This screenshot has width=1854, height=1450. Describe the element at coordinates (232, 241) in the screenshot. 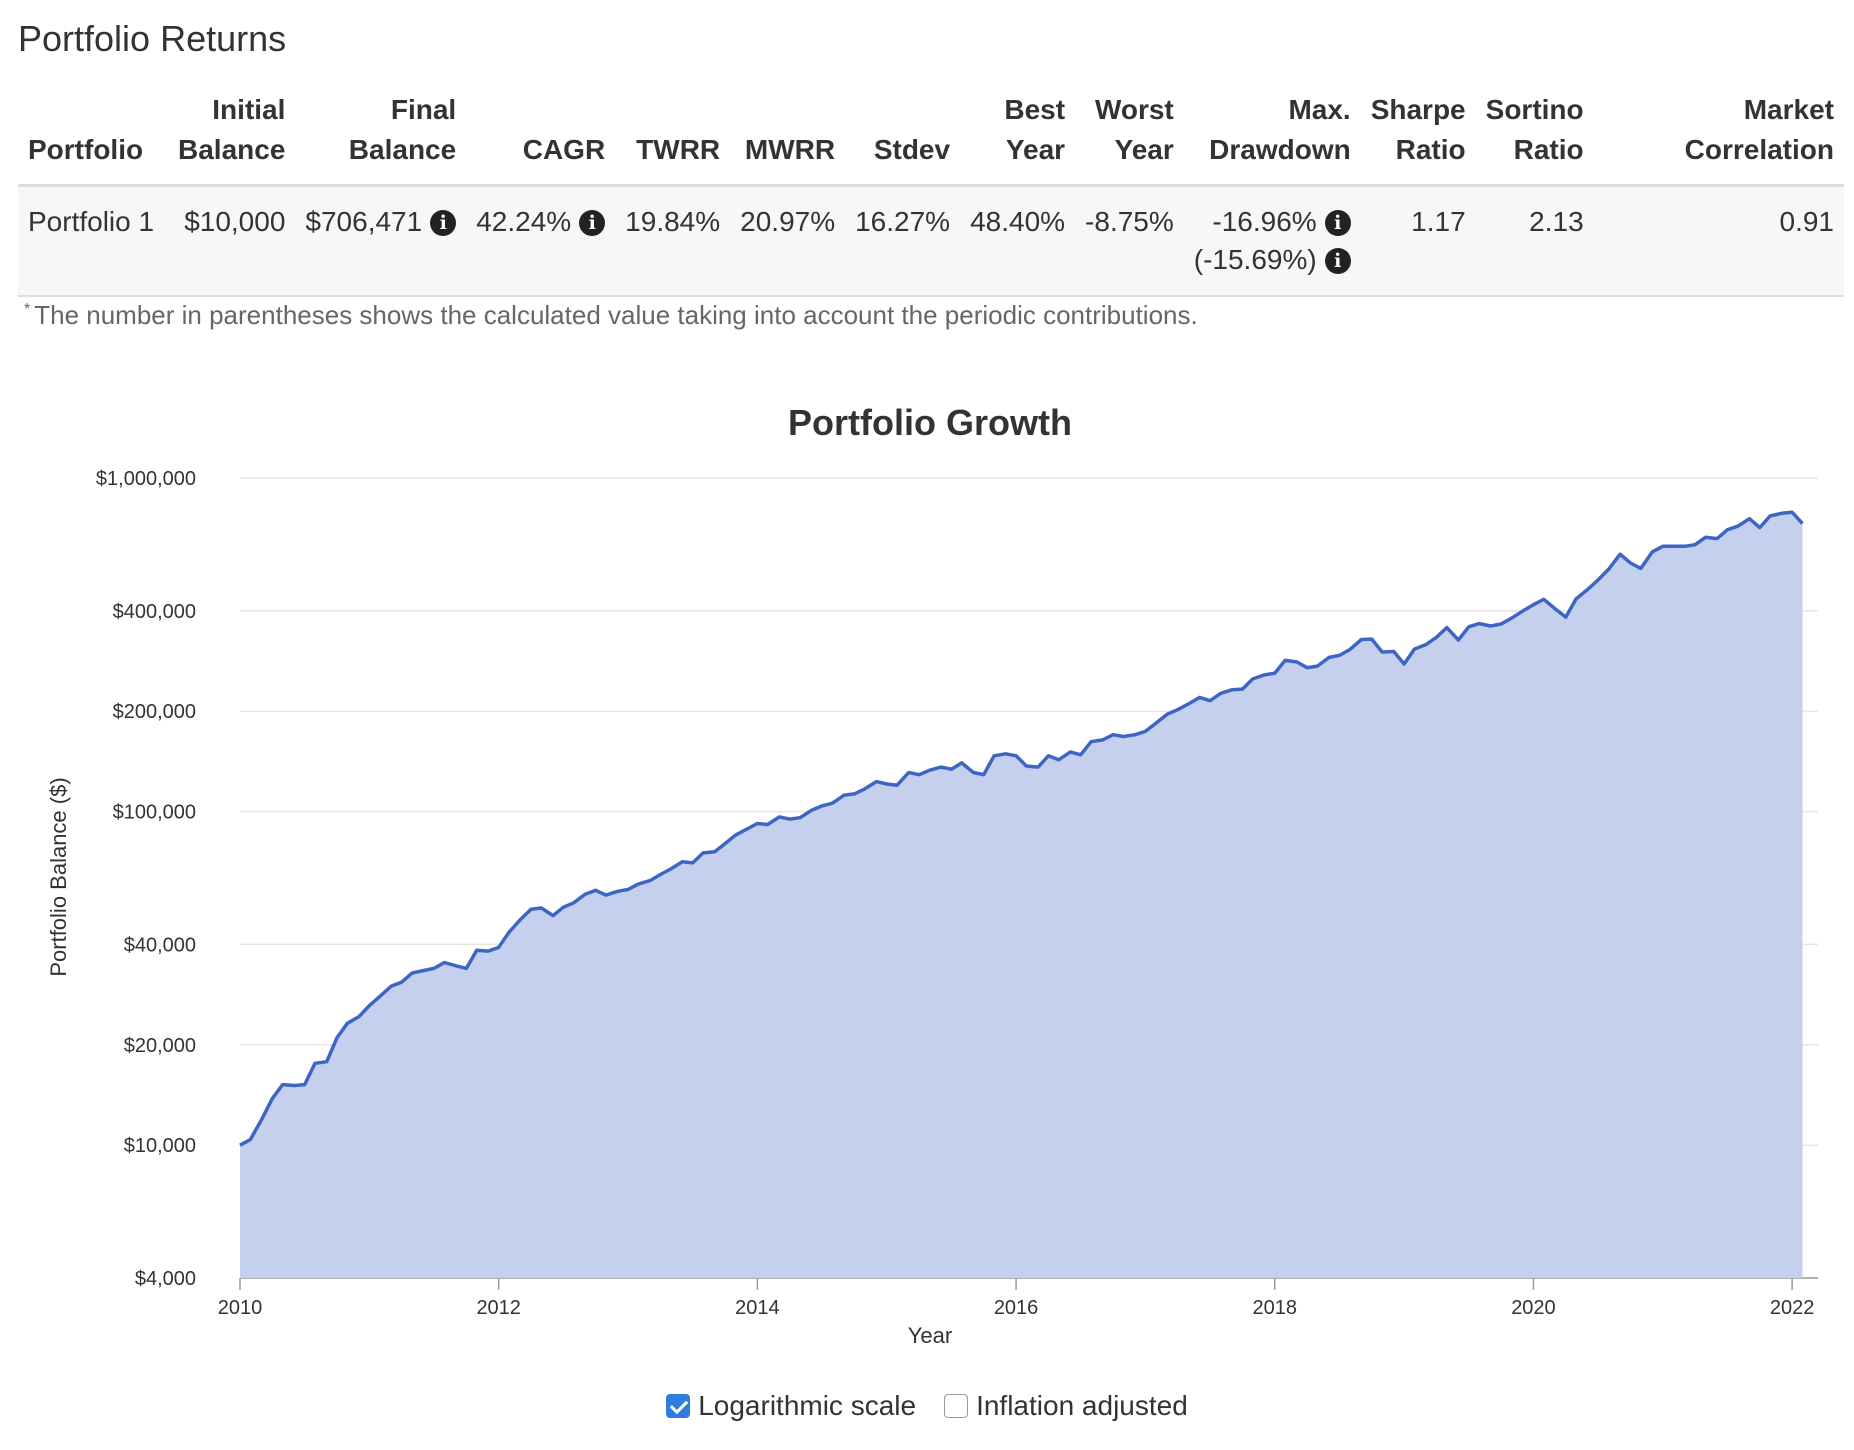

I see `cell-initial-balance: $10,000` at that location.